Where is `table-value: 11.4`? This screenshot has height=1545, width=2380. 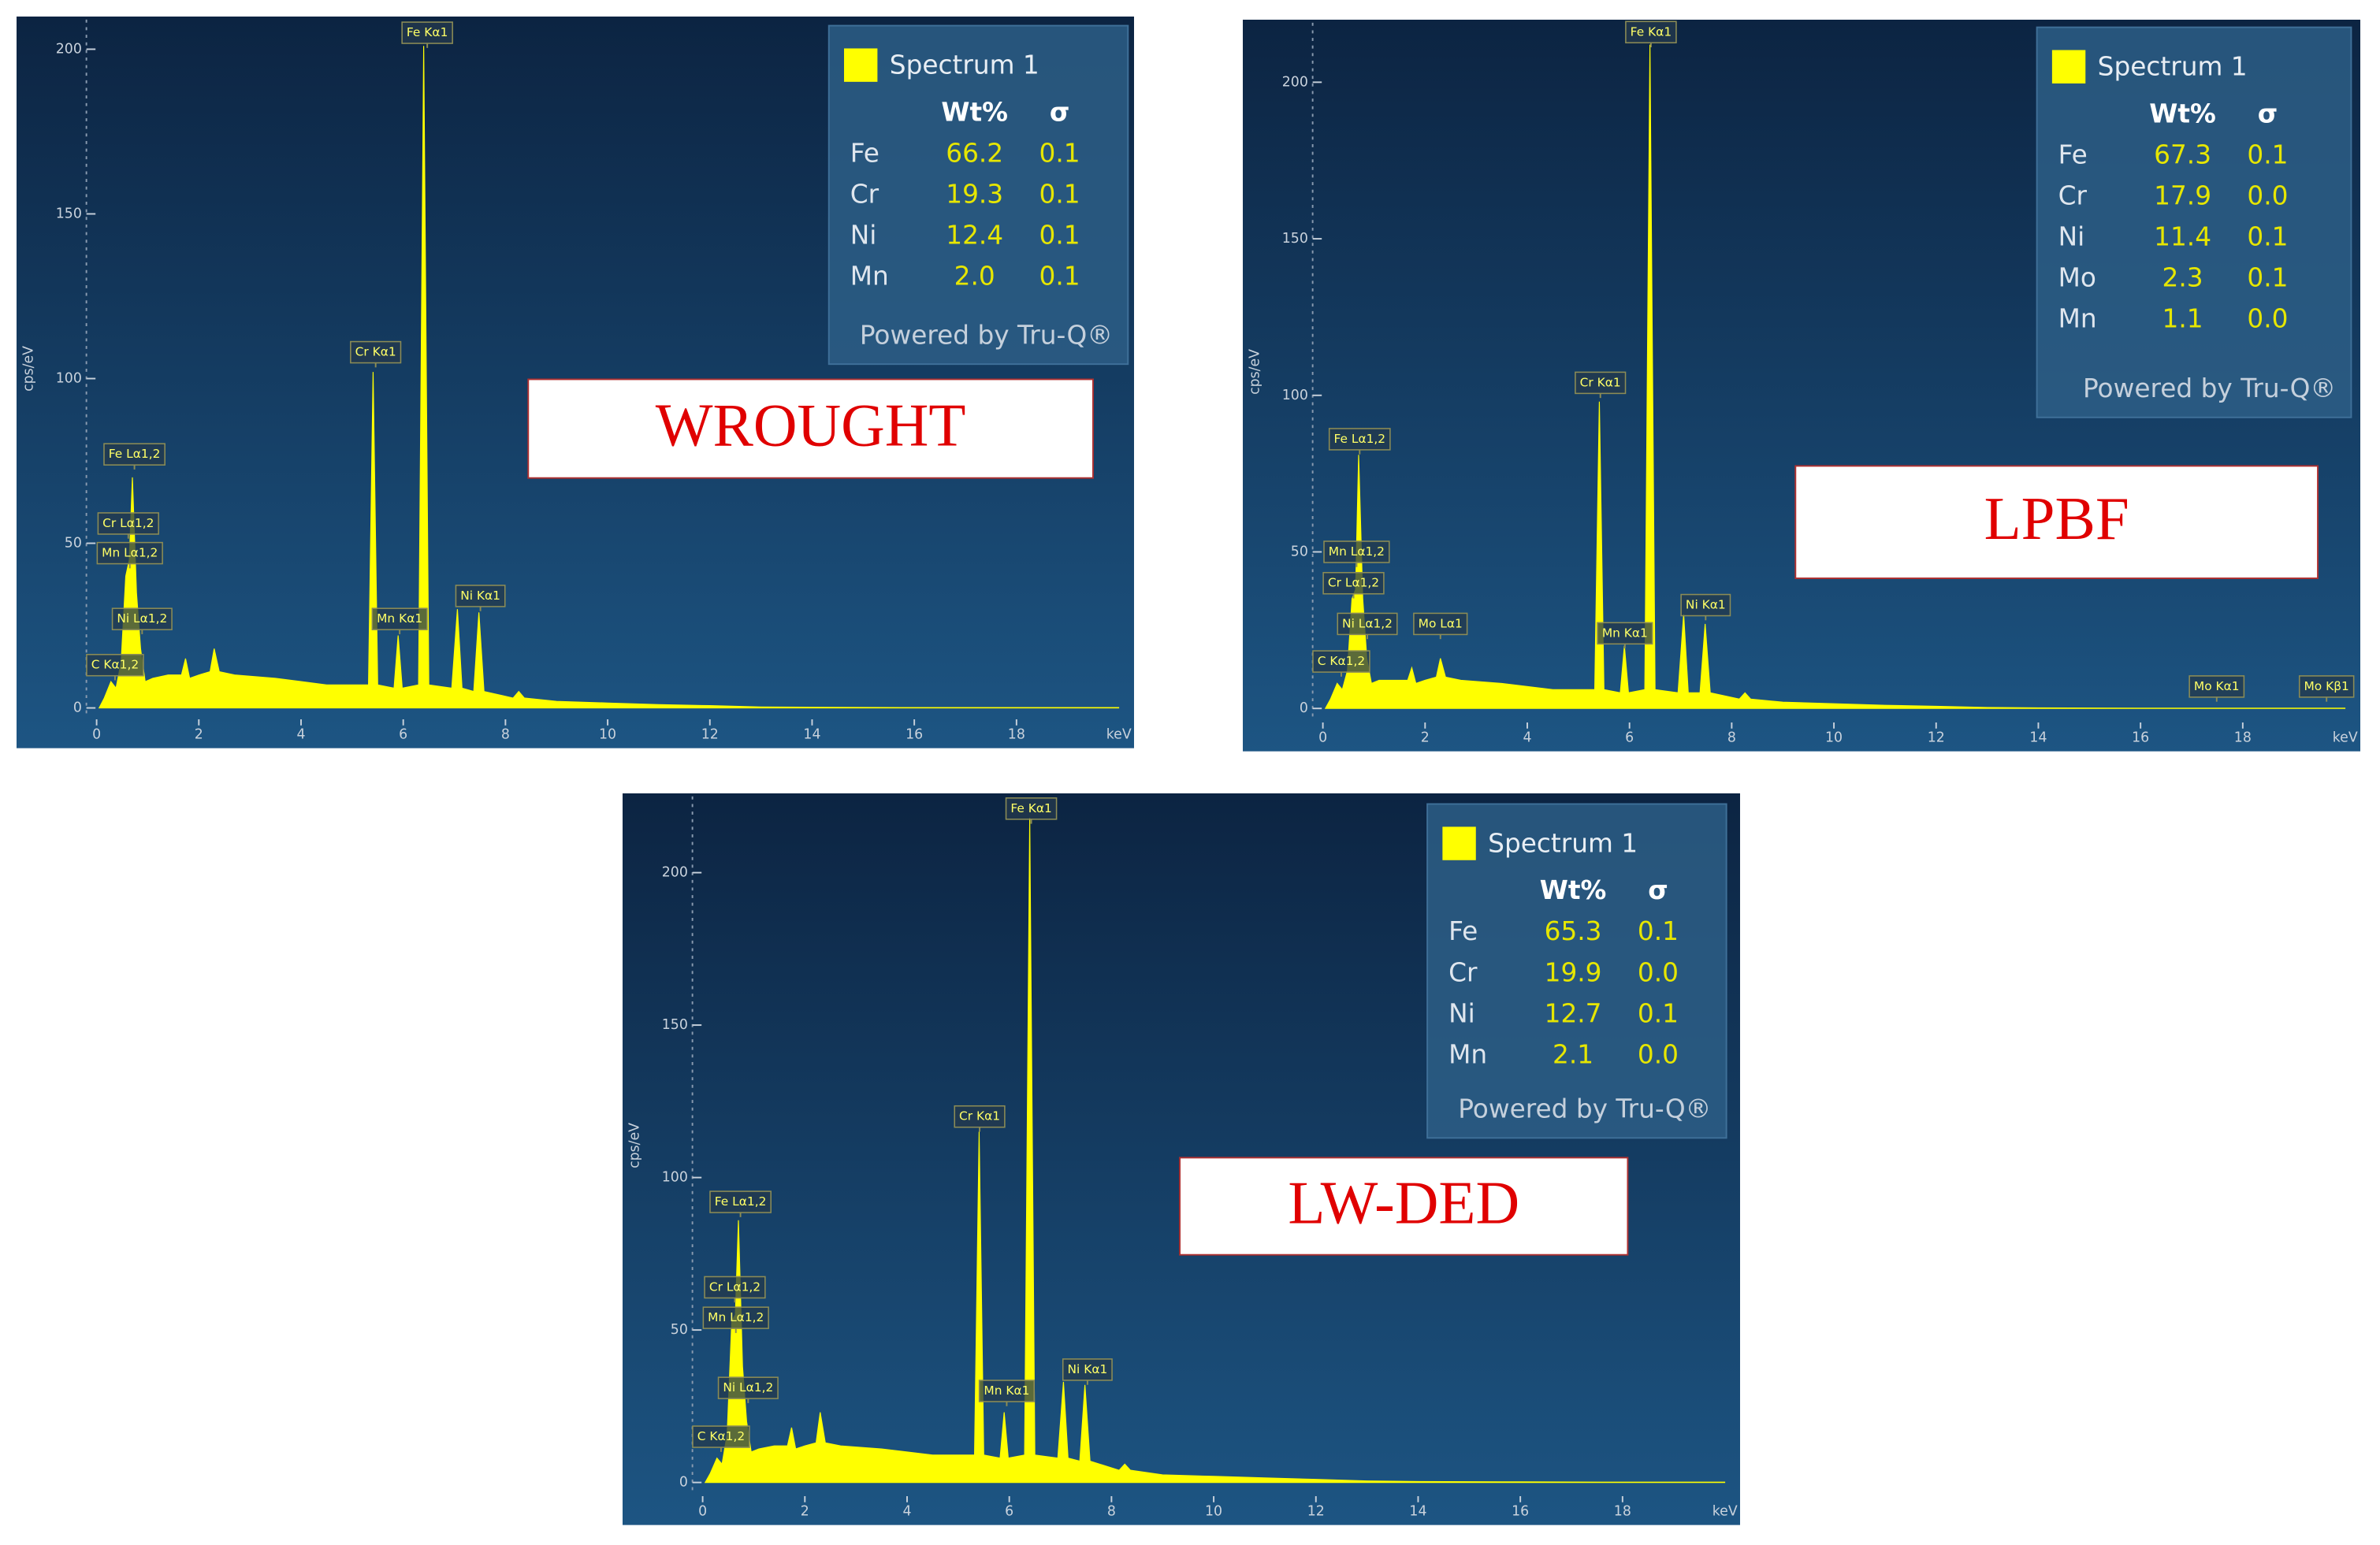
table-value: 11.4 is located at coordinates (2182, 236).